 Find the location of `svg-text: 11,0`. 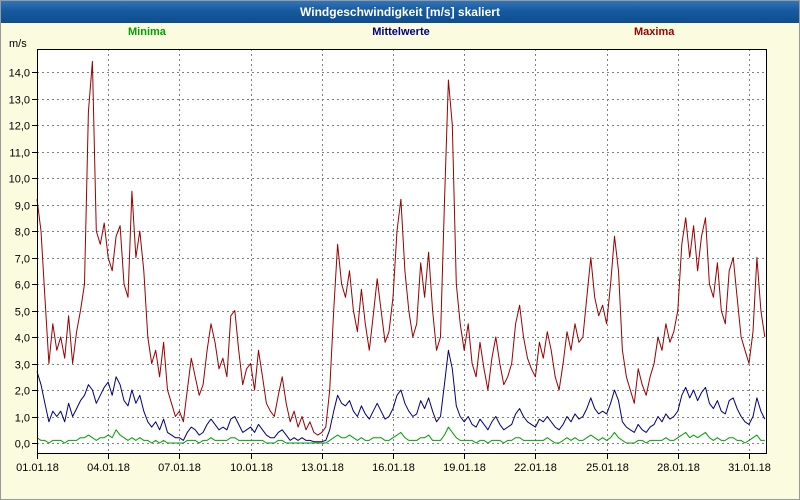

svg-text: 11,0 is located at coordinates (19, 154).